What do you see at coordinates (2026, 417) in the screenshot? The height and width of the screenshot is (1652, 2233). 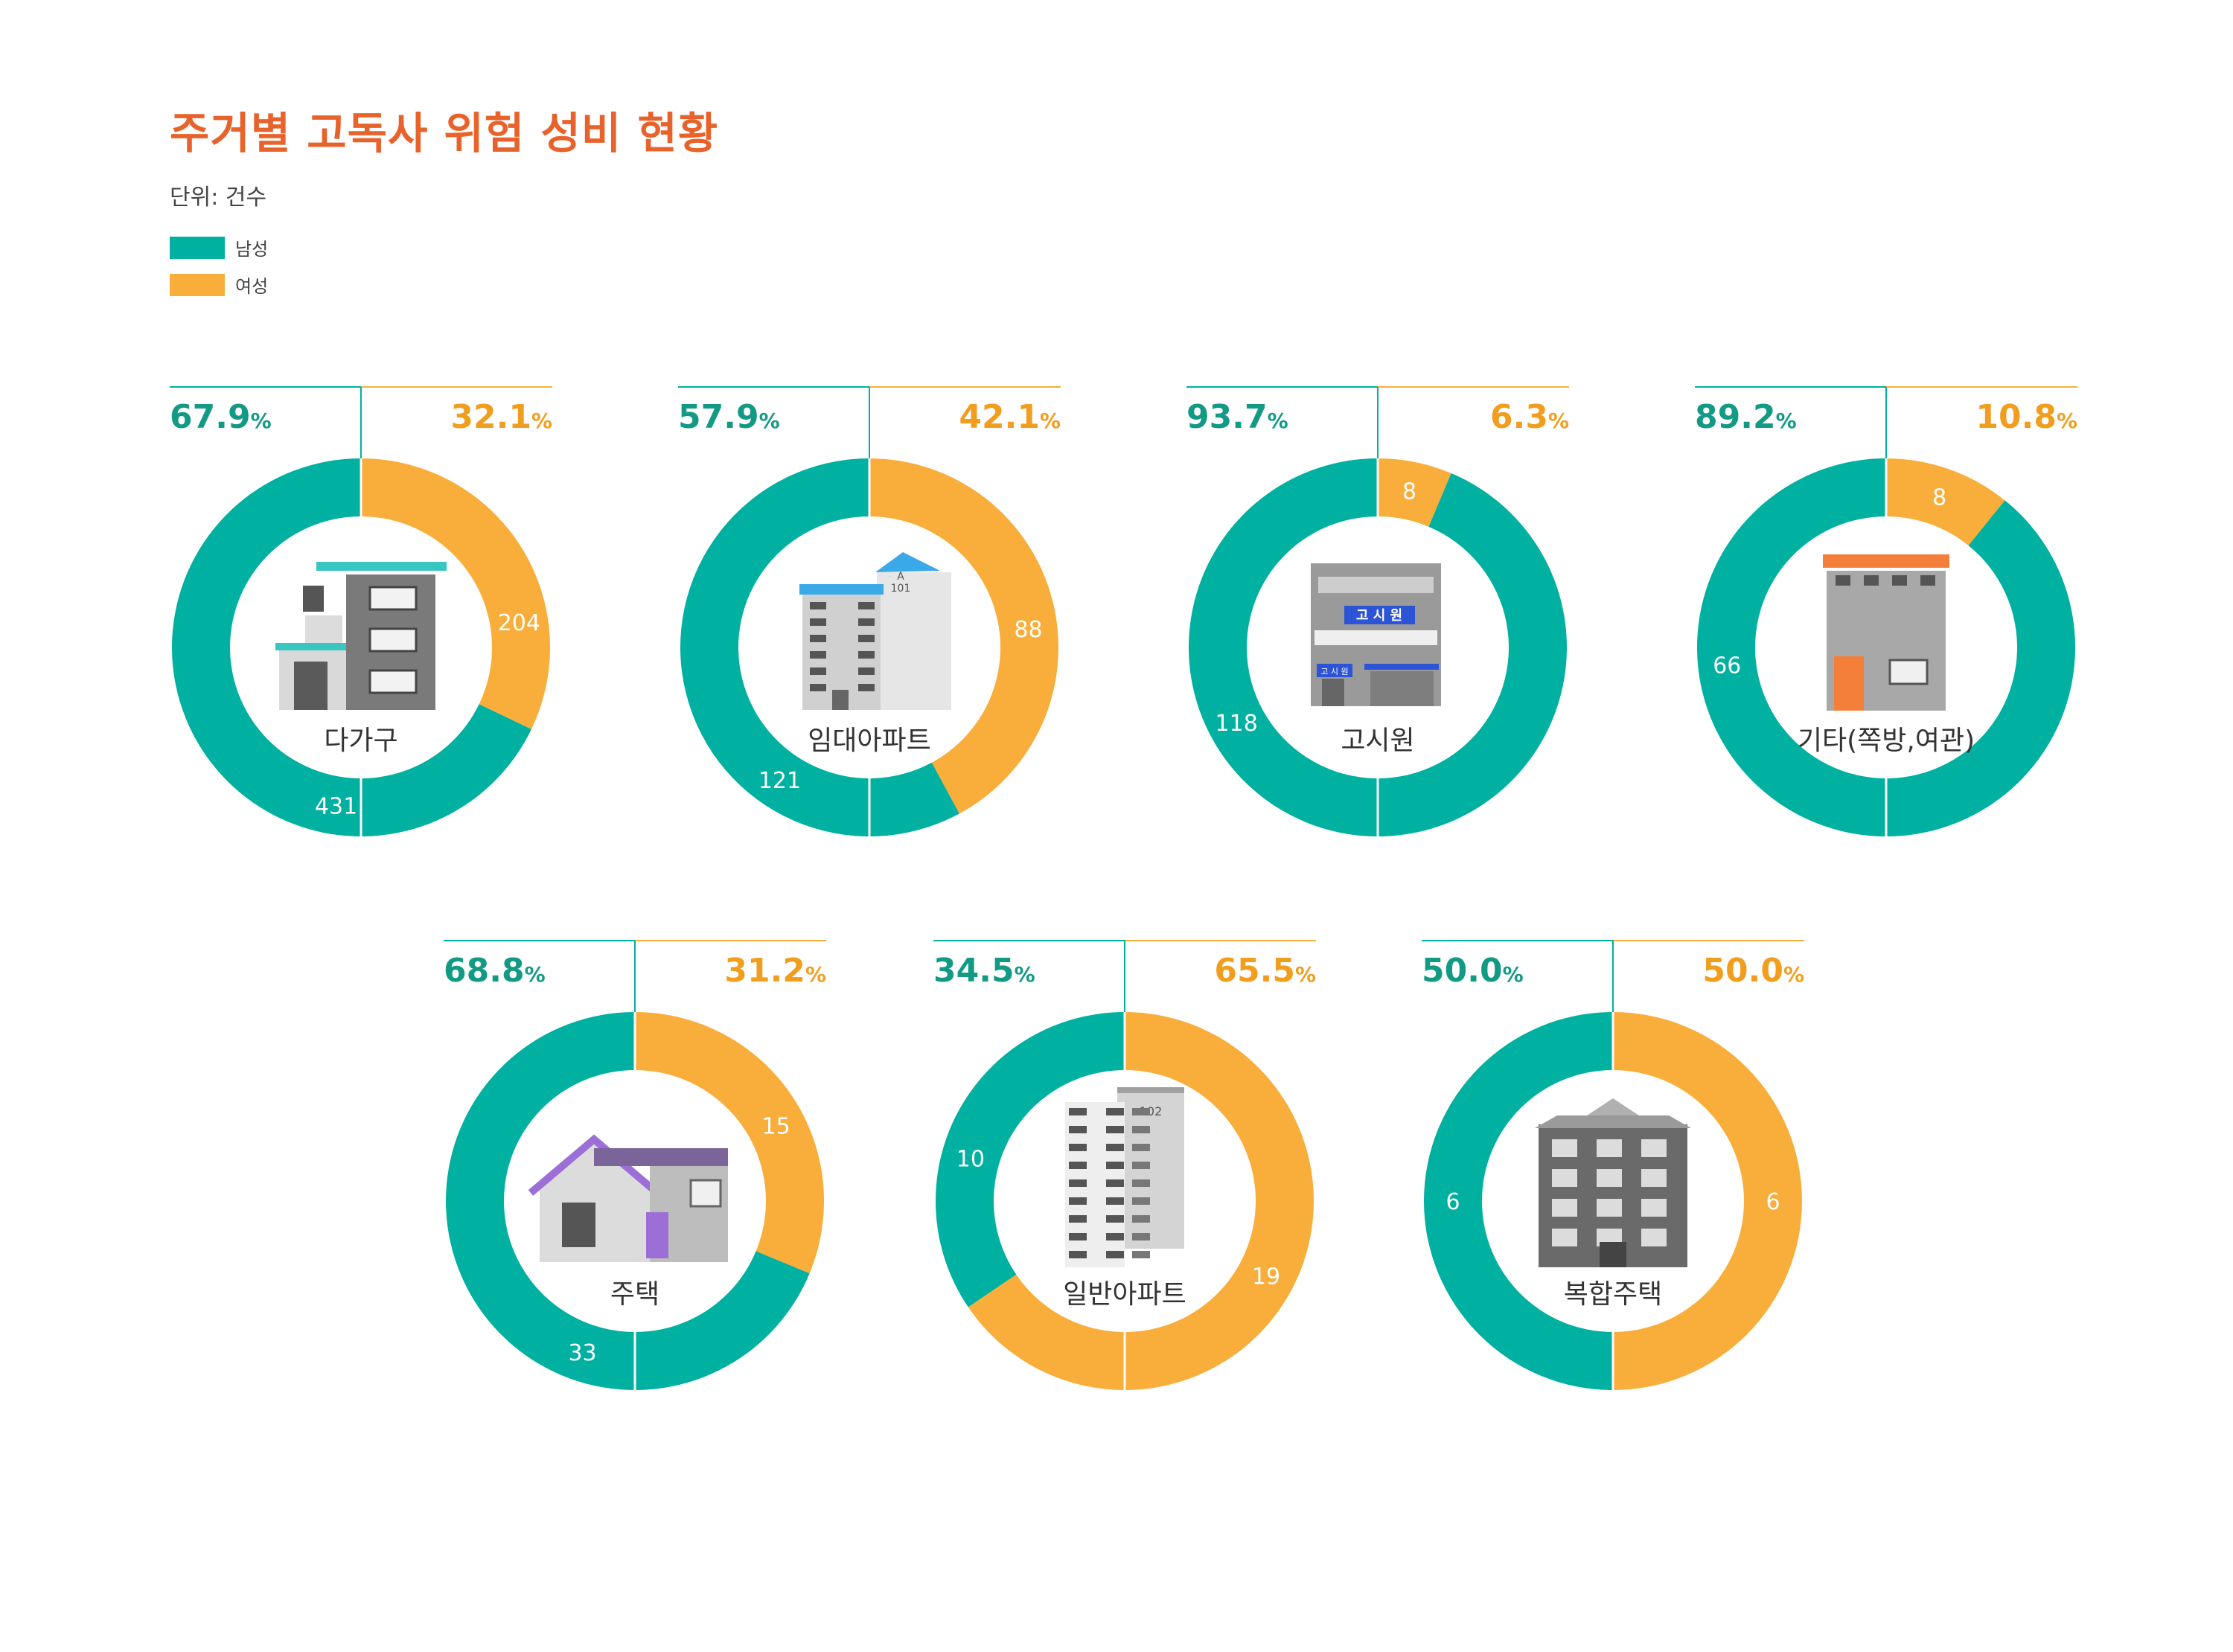 I see `female-percent-label: 10.8%` at bounding box center [2026, 417].